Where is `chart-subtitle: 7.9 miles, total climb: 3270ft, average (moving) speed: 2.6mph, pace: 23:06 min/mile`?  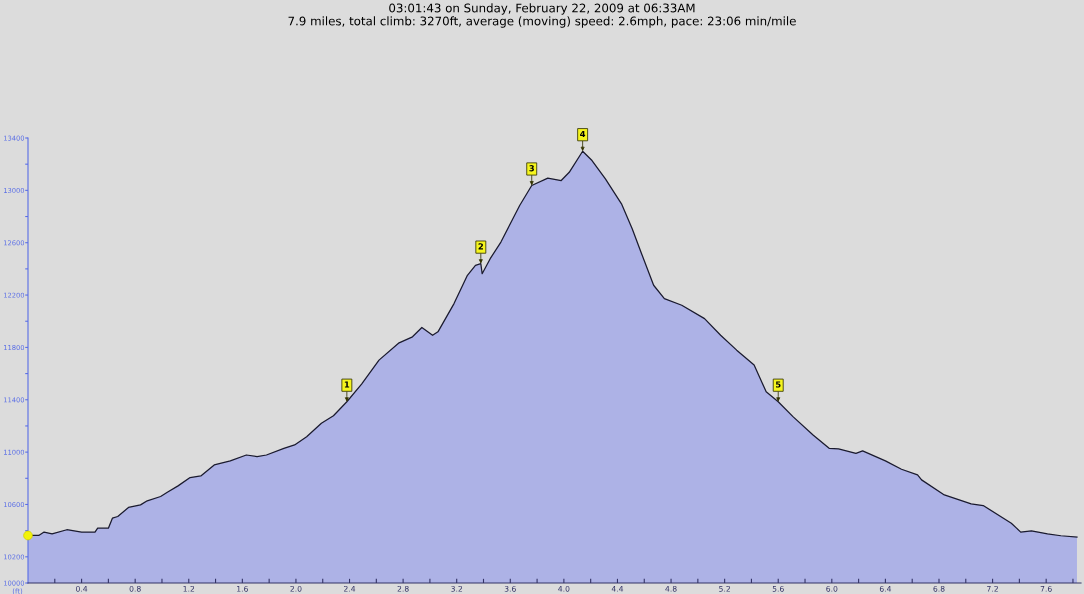
chart-subtitle: 7.9 miles, total climb: 3270ft, average (moving) speed: 2.6mph, pace: 23:06 min/mile is located at coordinates (542, 22).